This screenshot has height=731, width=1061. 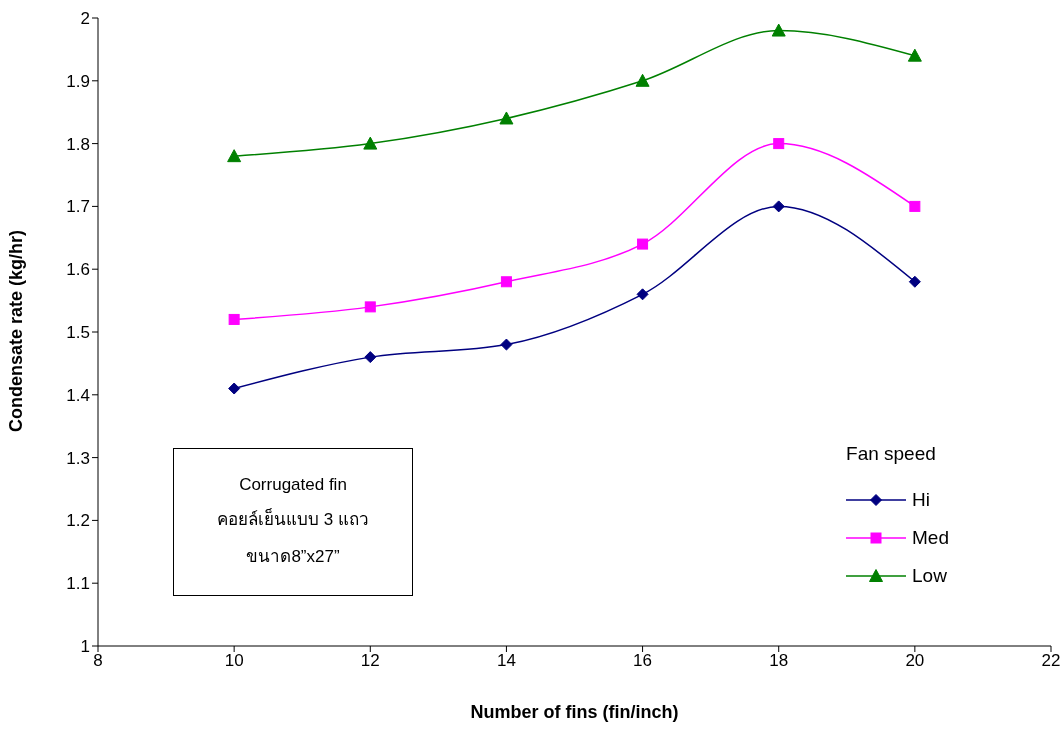 What do you see at coordinates (234, 661) in the screenshot?
I see `x-tick-label: 10` at bounding box center [234, 661].